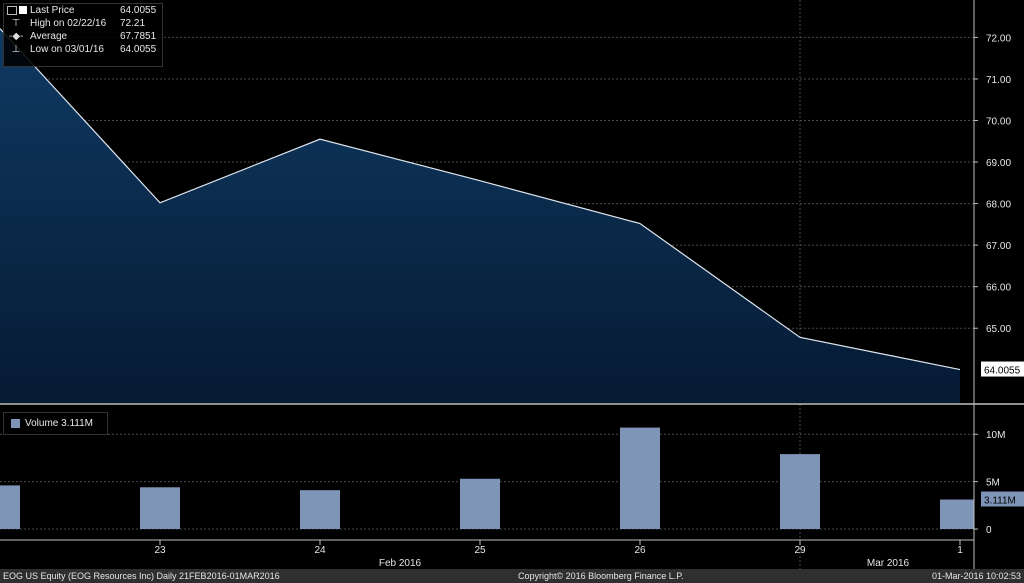 Image resolution: width=1024 pixels, height=583 pixels. What do you see at coordinates (67, 49) in the screenshot?
I see `legend-low-label: Low on 03/01/16` at bounding box center [67, 49].